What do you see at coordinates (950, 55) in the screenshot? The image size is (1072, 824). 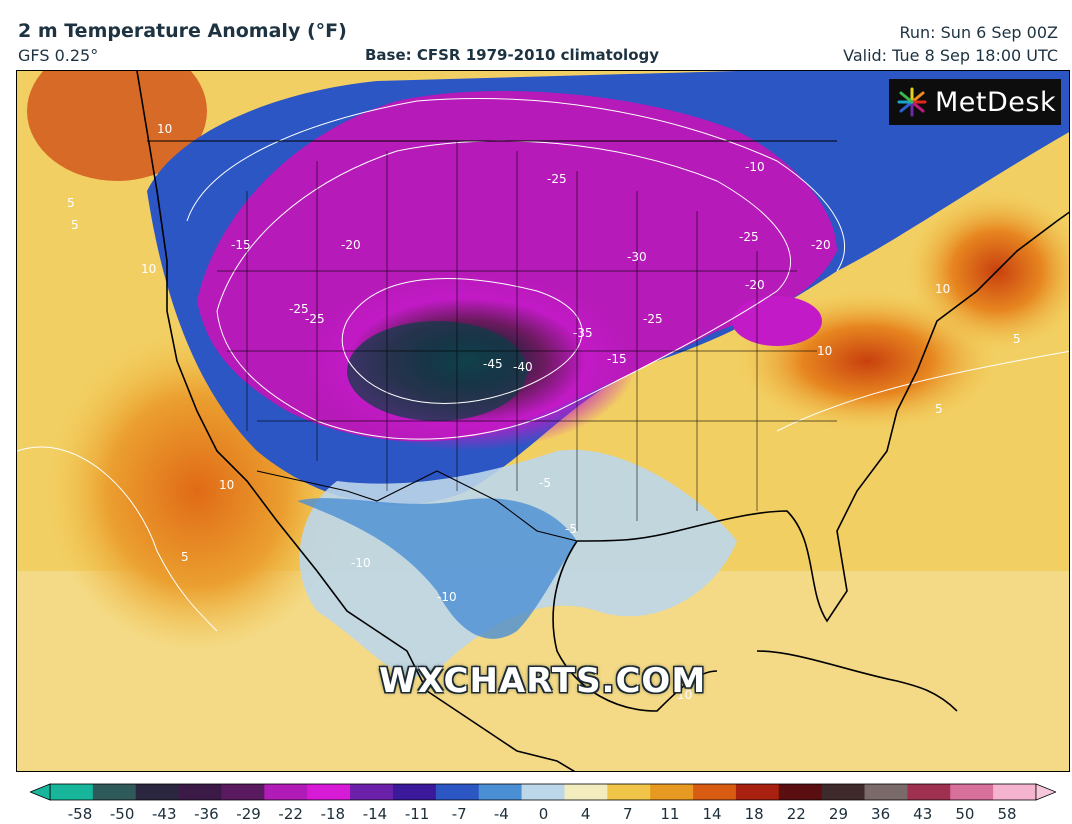 I see `valid-time-label: Valid: Tue 8 Sep 18:00 UTC` at bounding box center [950, 55].